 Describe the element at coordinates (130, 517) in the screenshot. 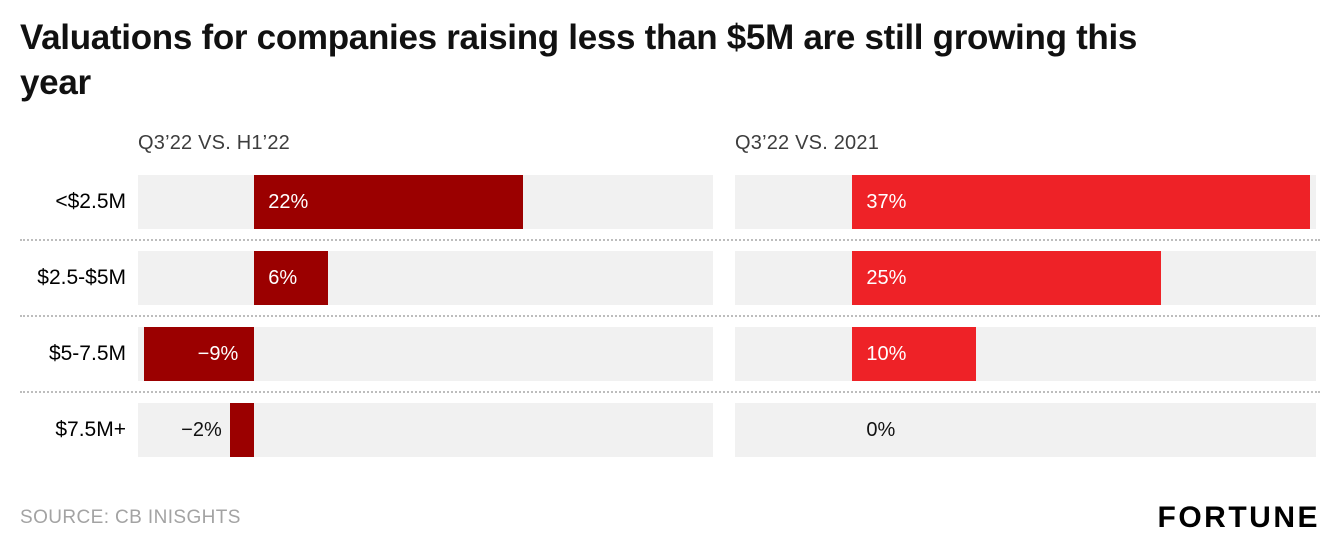

I see `source-note: SOURCE: CB INISGHTS` at that location.